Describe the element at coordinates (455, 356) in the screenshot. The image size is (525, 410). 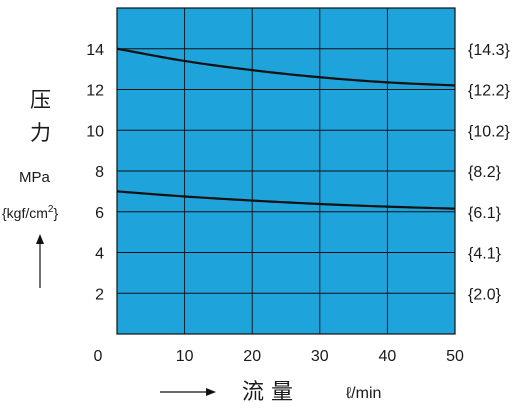
I see `x-tick-label: 50` at that location.